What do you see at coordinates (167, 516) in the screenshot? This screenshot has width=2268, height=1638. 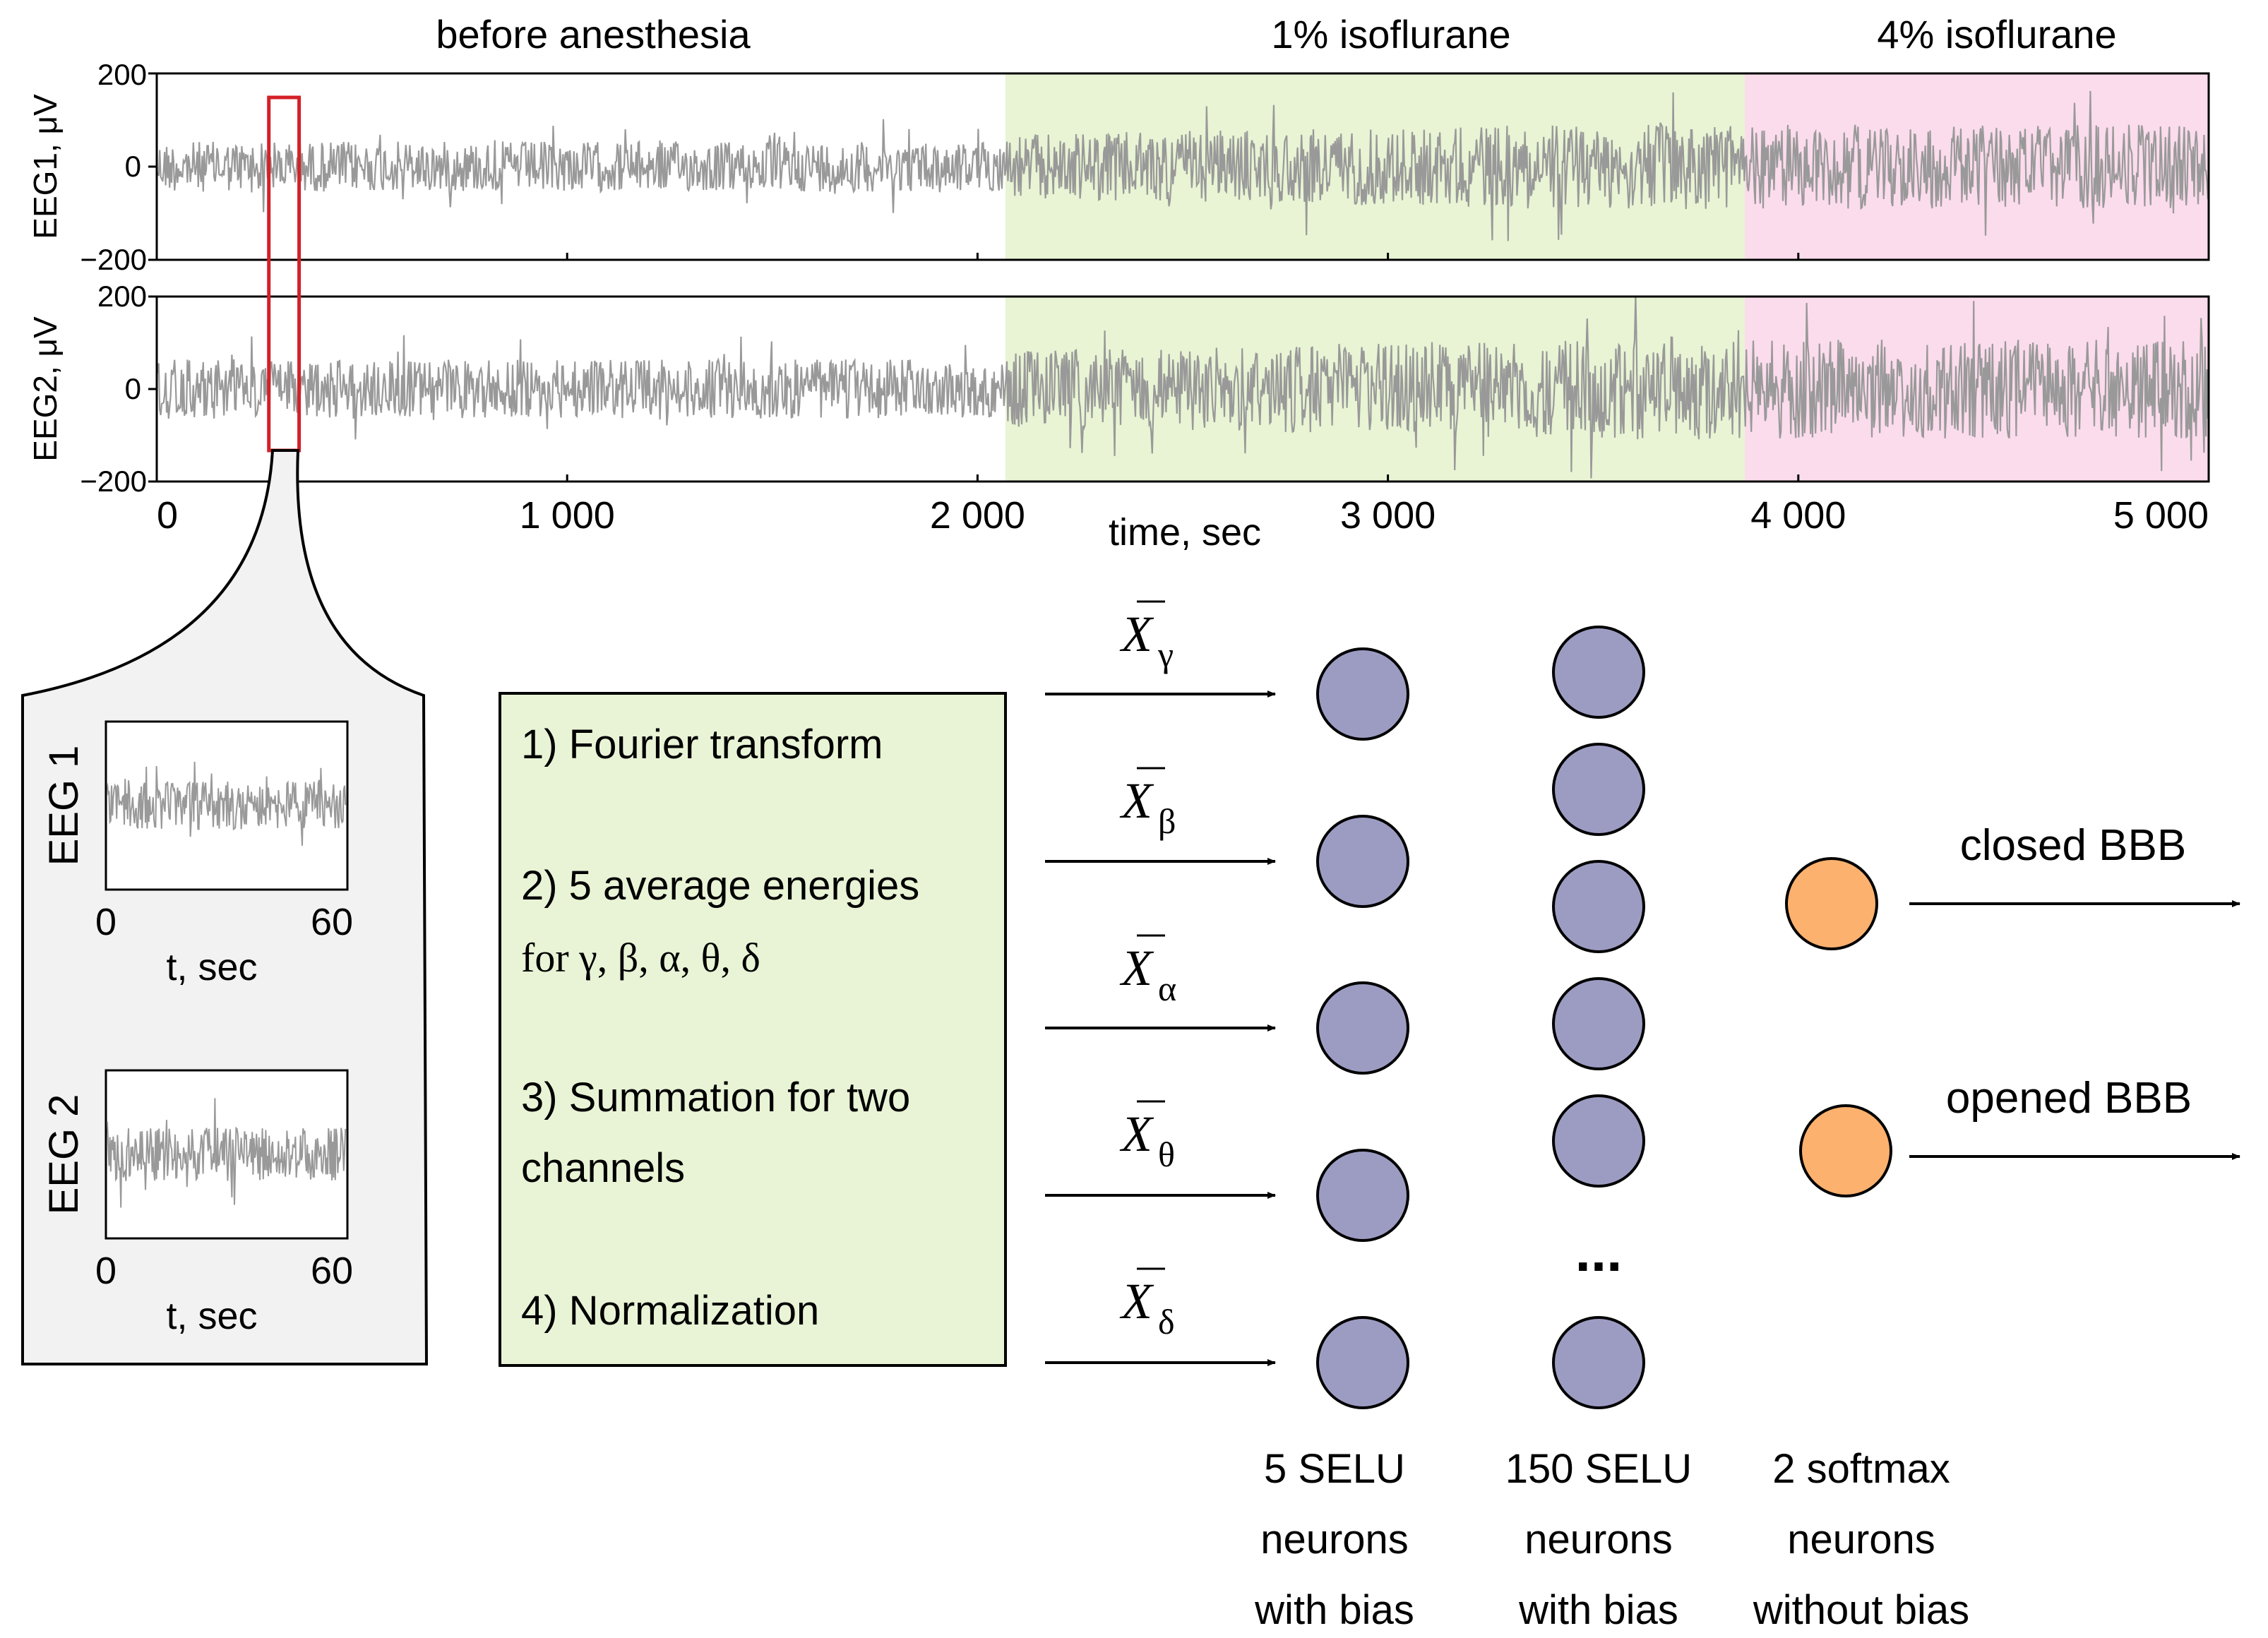 I see `x-tick-label: 0` at bounding box center [167, 516].